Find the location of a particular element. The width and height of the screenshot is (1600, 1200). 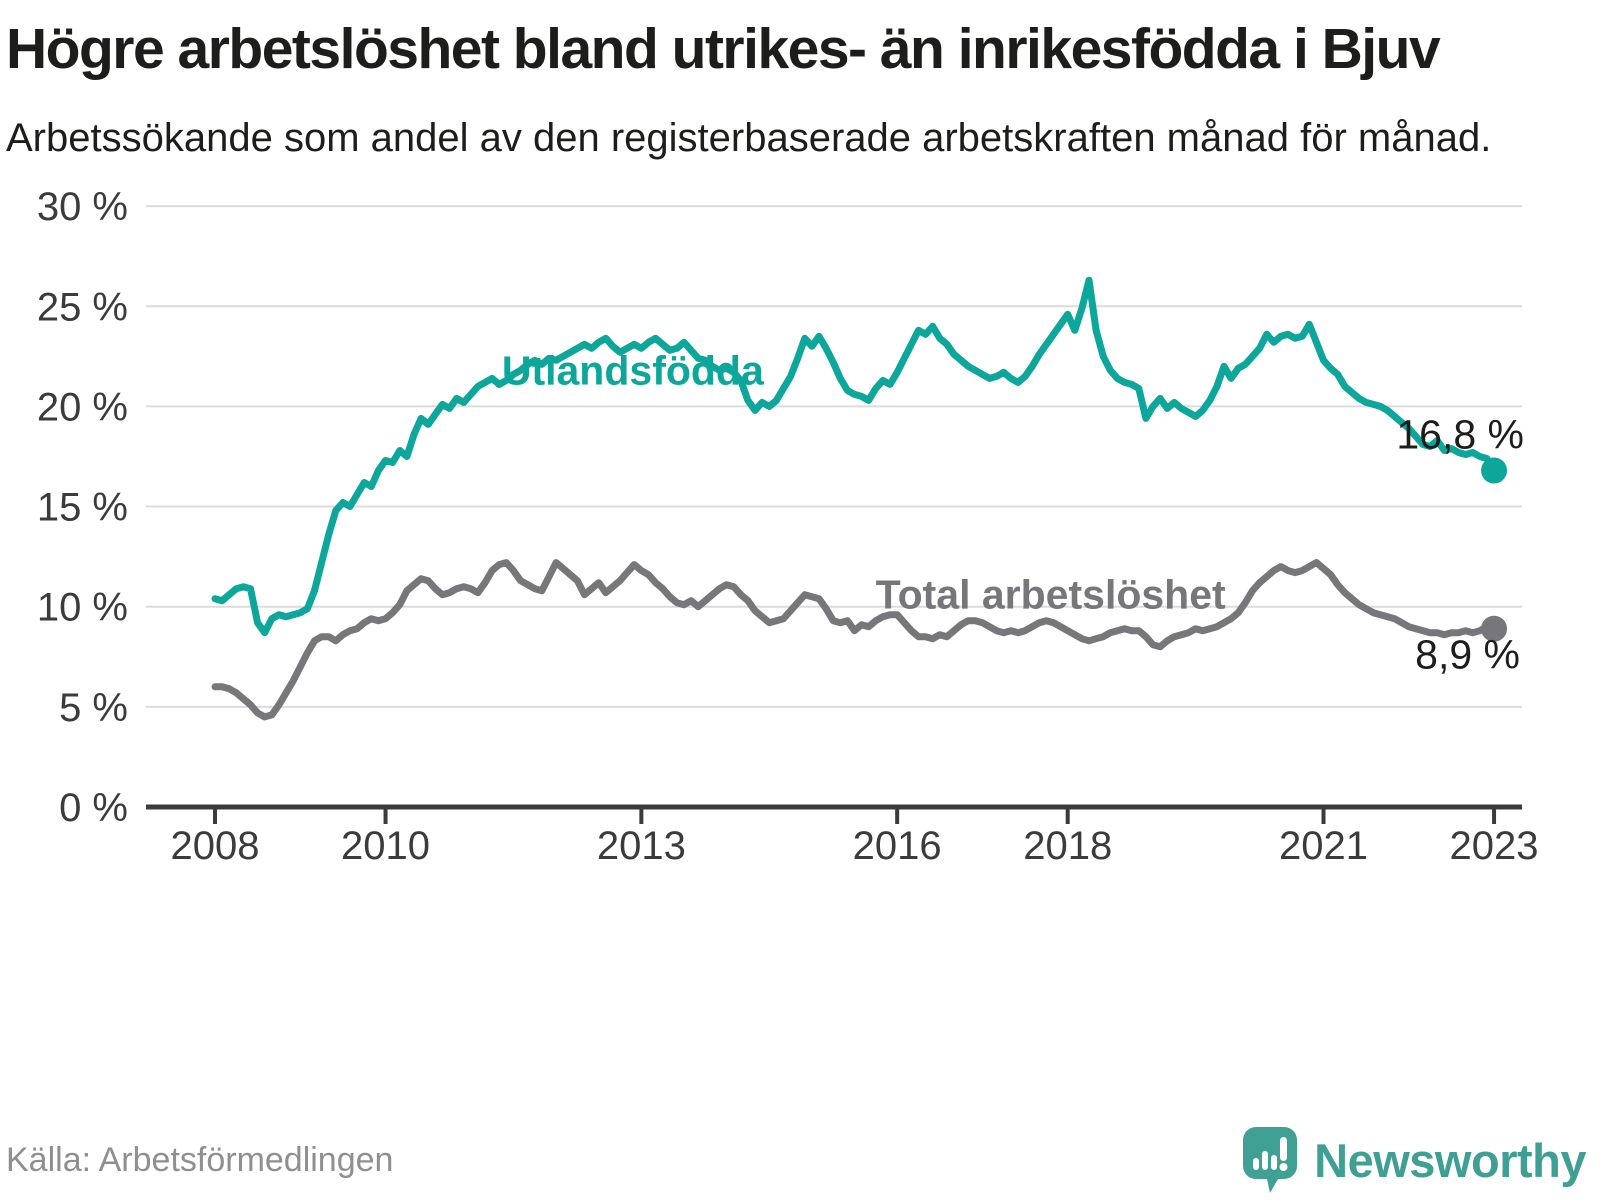

source-note: Källa: Arbetsförmedlingen is located at coordinates (200, 1159).